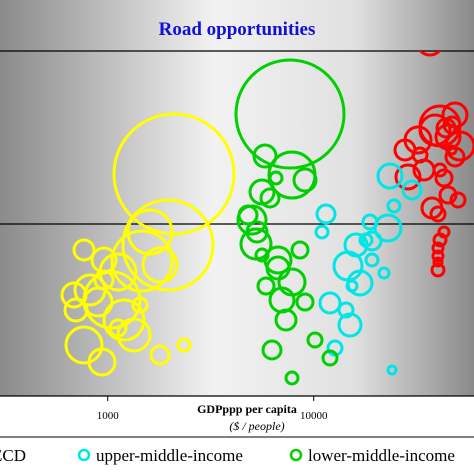 Image resolution: width=474 pixels, height=474 pixels. I want to click on legend-marker-upper, so click(84, 455).